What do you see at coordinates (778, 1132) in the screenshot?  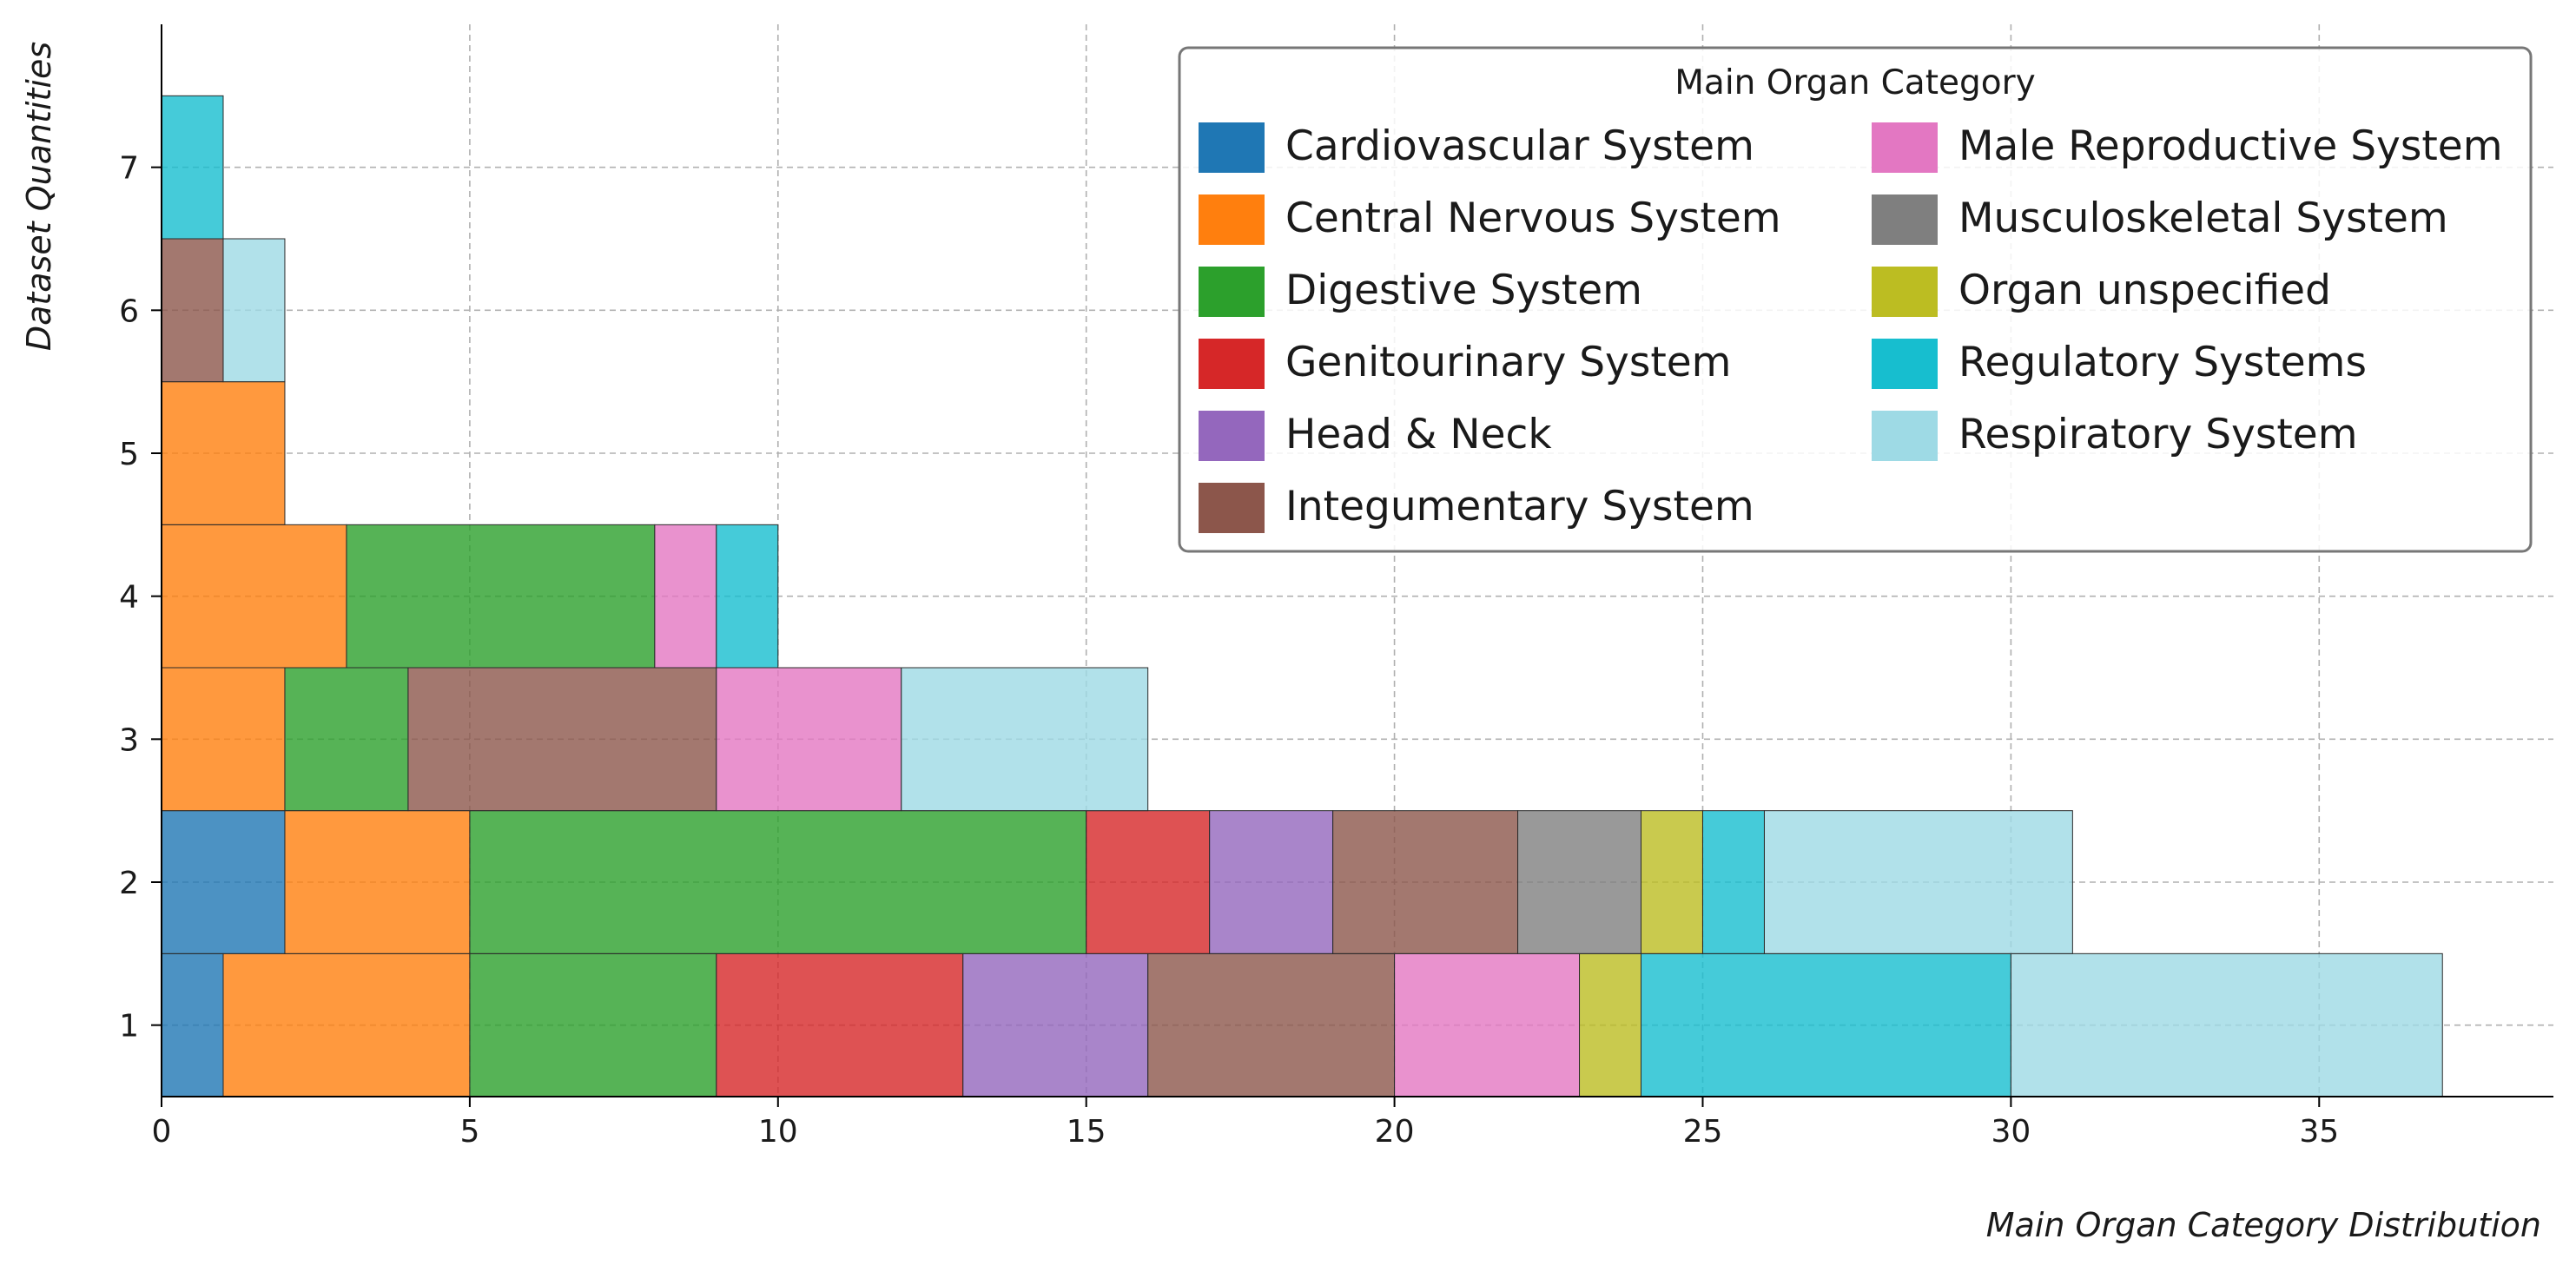 I see `x-tick-label: 10` at bounding box center [778, 1132].